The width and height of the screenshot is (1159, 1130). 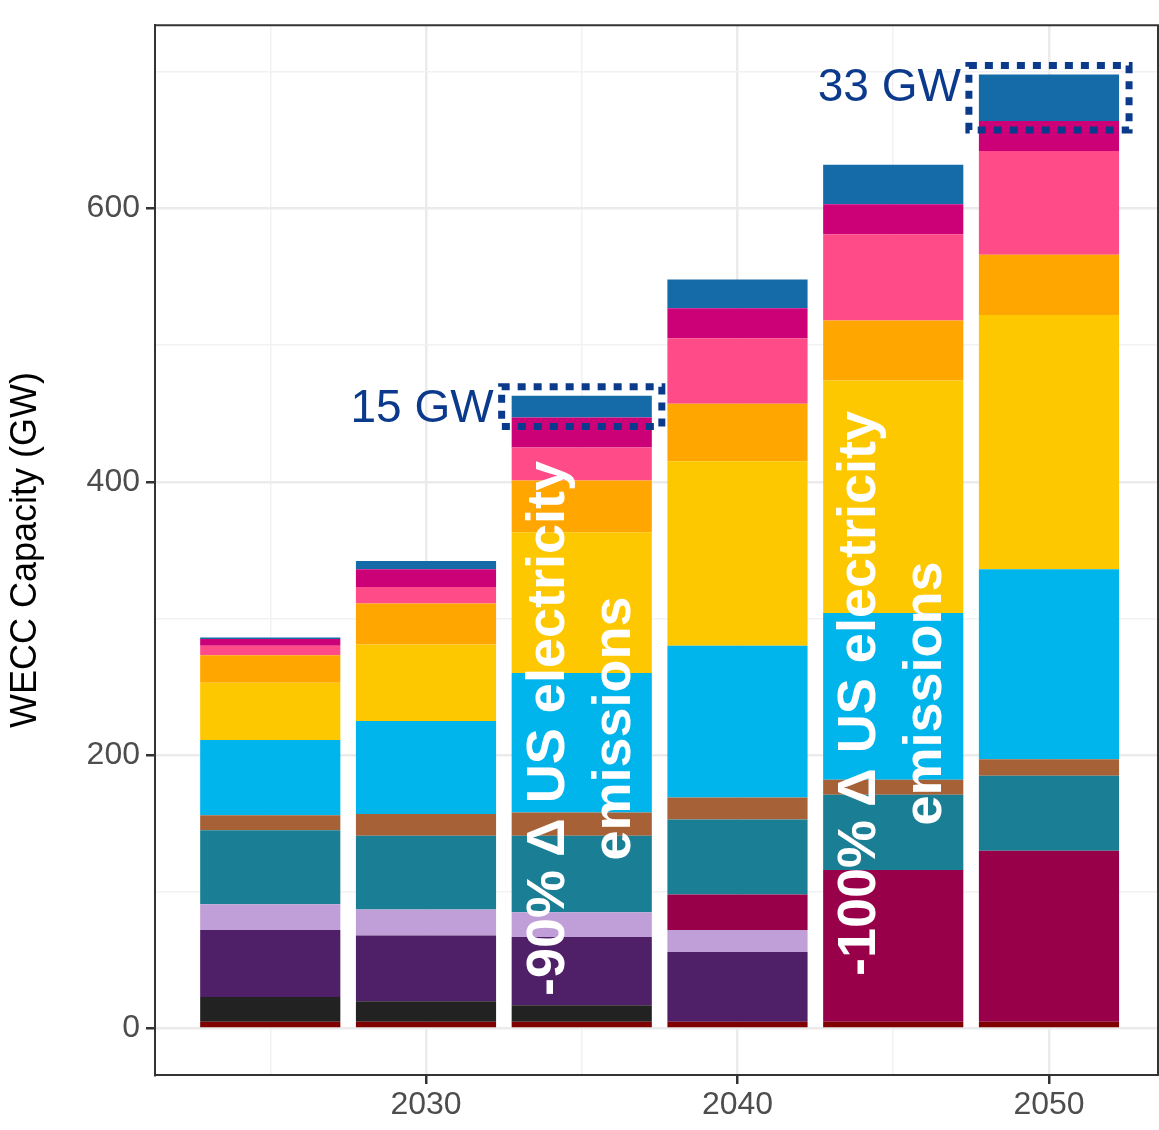 What do you see at coordinates (889, 693) in the screenshot?
I see `annotation: -100% Δ US electricity emissions` at bounding box center [889, 693].